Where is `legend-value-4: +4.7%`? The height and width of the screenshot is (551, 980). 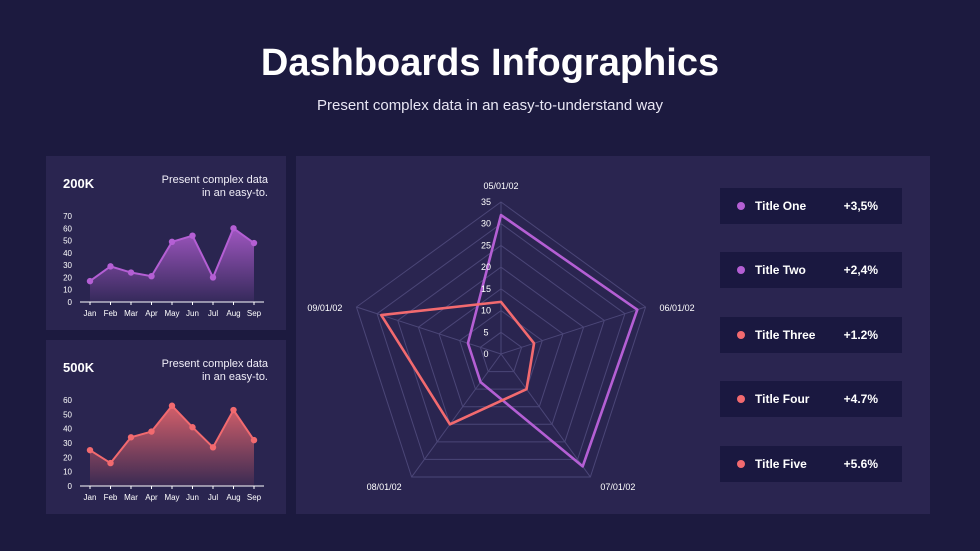 legend-value-4: +4.7% is located at coordinates (860, 399).